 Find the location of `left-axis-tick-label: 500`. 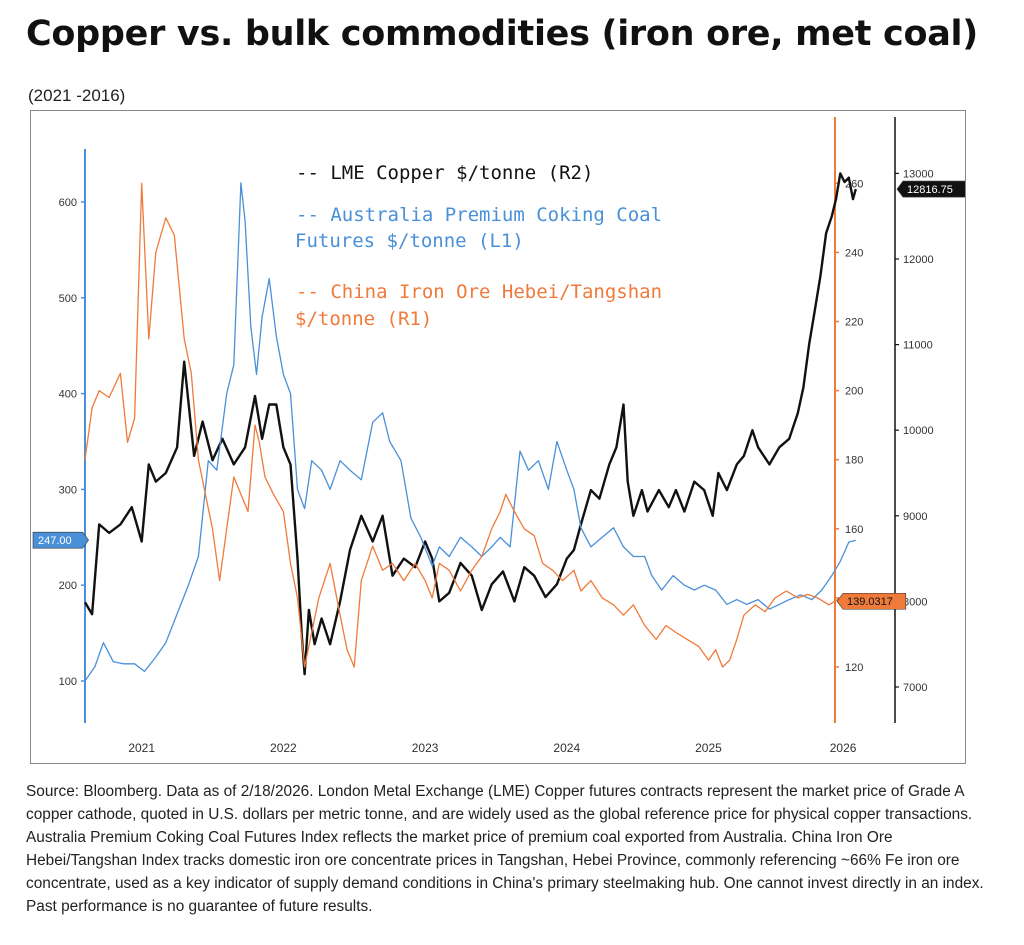

left-axis-tick-label: 500 is located at coordinates (68, 299).